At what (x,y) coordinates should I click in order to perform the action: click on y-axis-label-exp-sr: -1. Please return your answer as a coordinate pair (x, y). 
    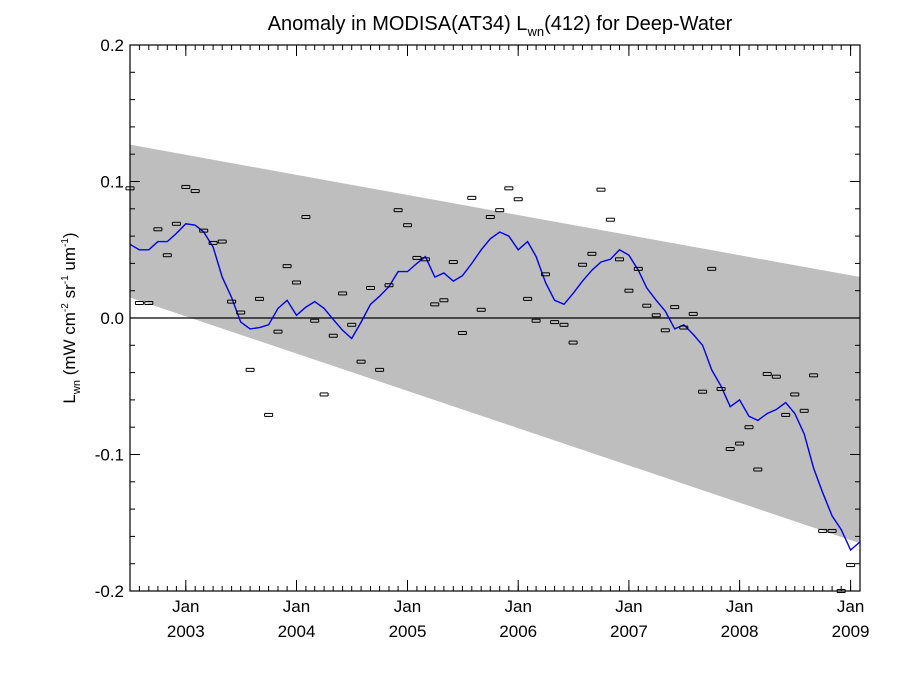
    Looking at the image, I should click on (65, 279).